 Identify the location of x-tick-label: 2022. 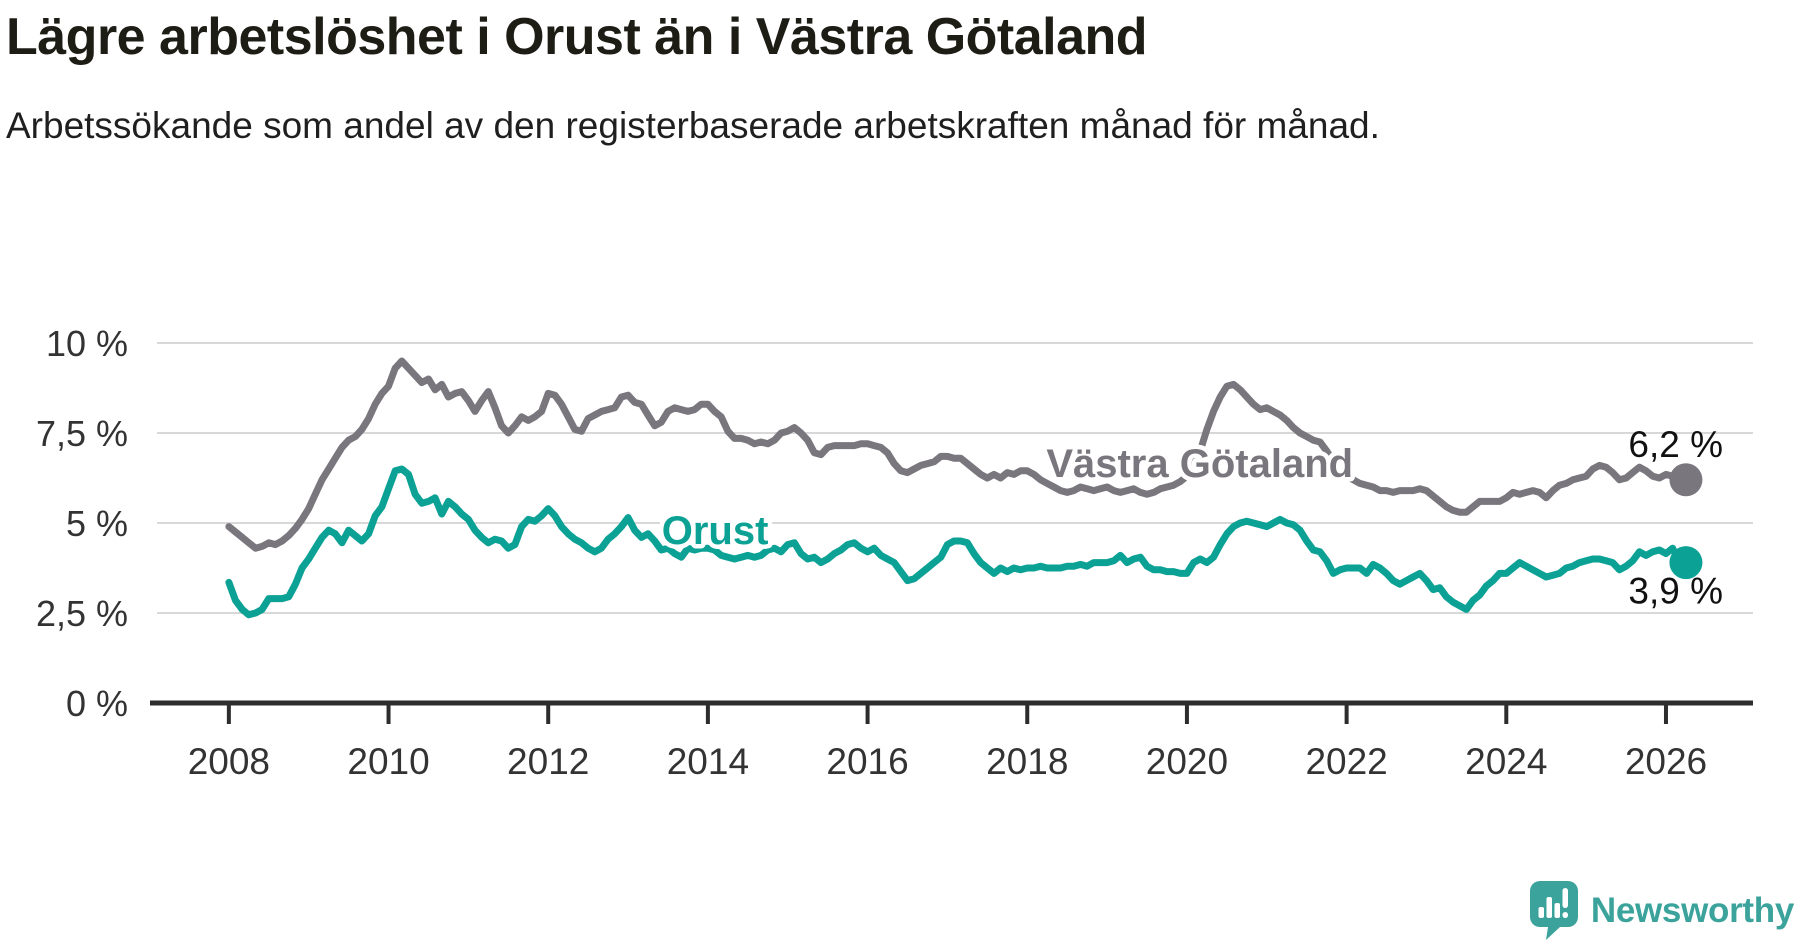
(1346, 761).